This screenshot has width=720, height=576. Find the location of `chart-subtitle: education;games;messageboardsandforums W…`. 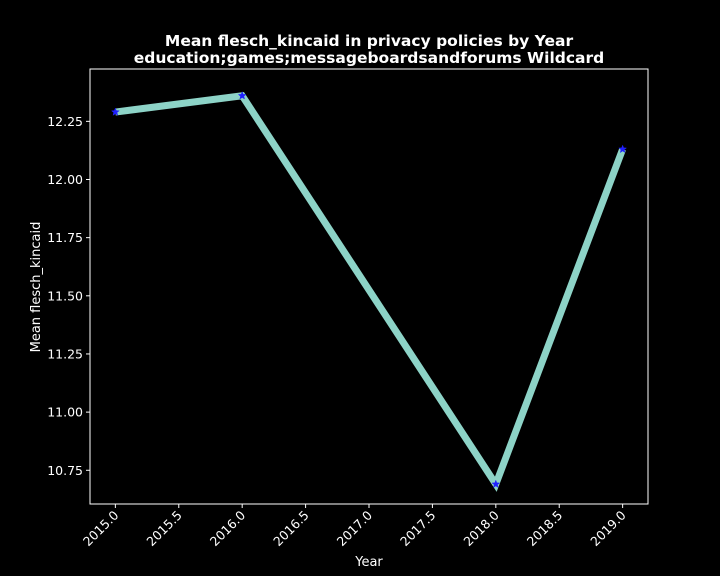

chart-subtitle: education;games;messageboardsandforums W… is located at coordinates (369, 58).